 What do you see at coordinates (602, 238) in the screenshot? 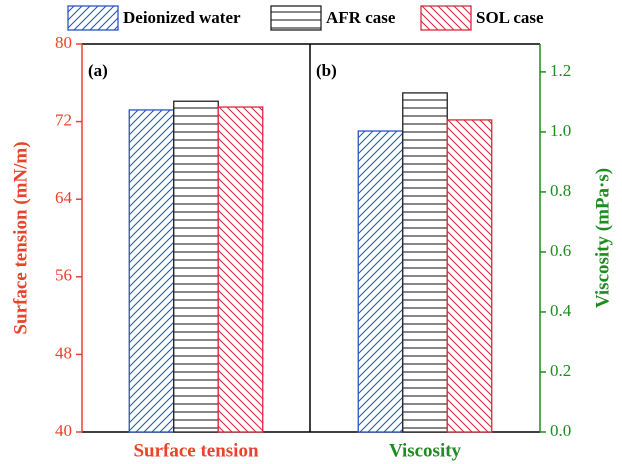
I see `y2-axis-title: Viscosity (mPa·s)` at bounding box center [602, 238].